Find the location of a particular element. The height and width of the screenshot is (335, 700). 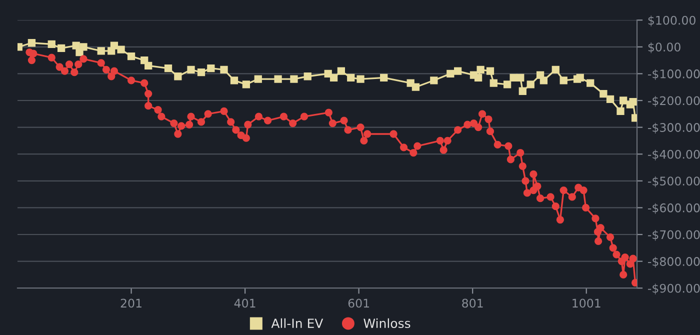

legend-label: Winloss is located at coordinates (387, 323).